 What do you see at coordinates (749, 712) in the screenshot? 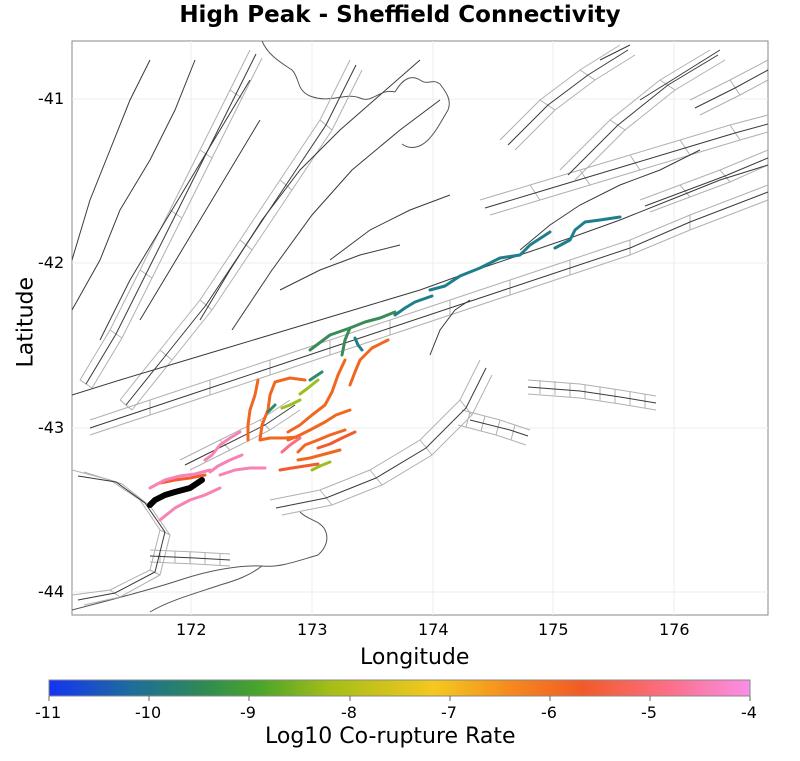
I see `cbar-tick-4: -4` at bounding box center [749, 712].